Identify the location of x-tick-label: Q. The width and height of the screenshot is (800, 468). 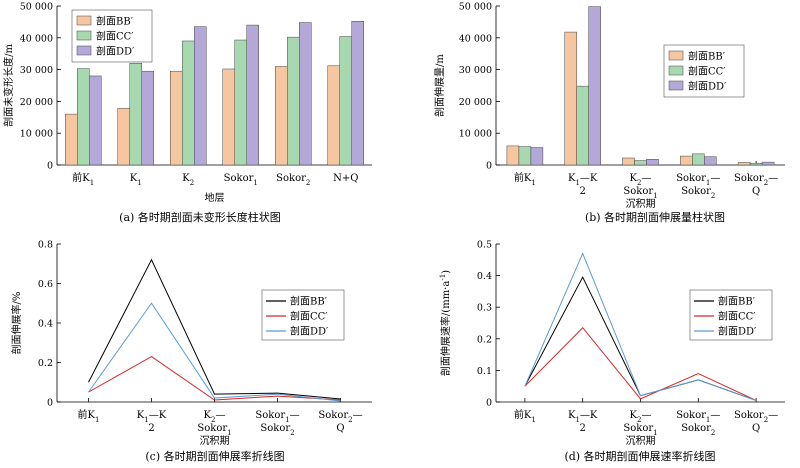
(340, 428).